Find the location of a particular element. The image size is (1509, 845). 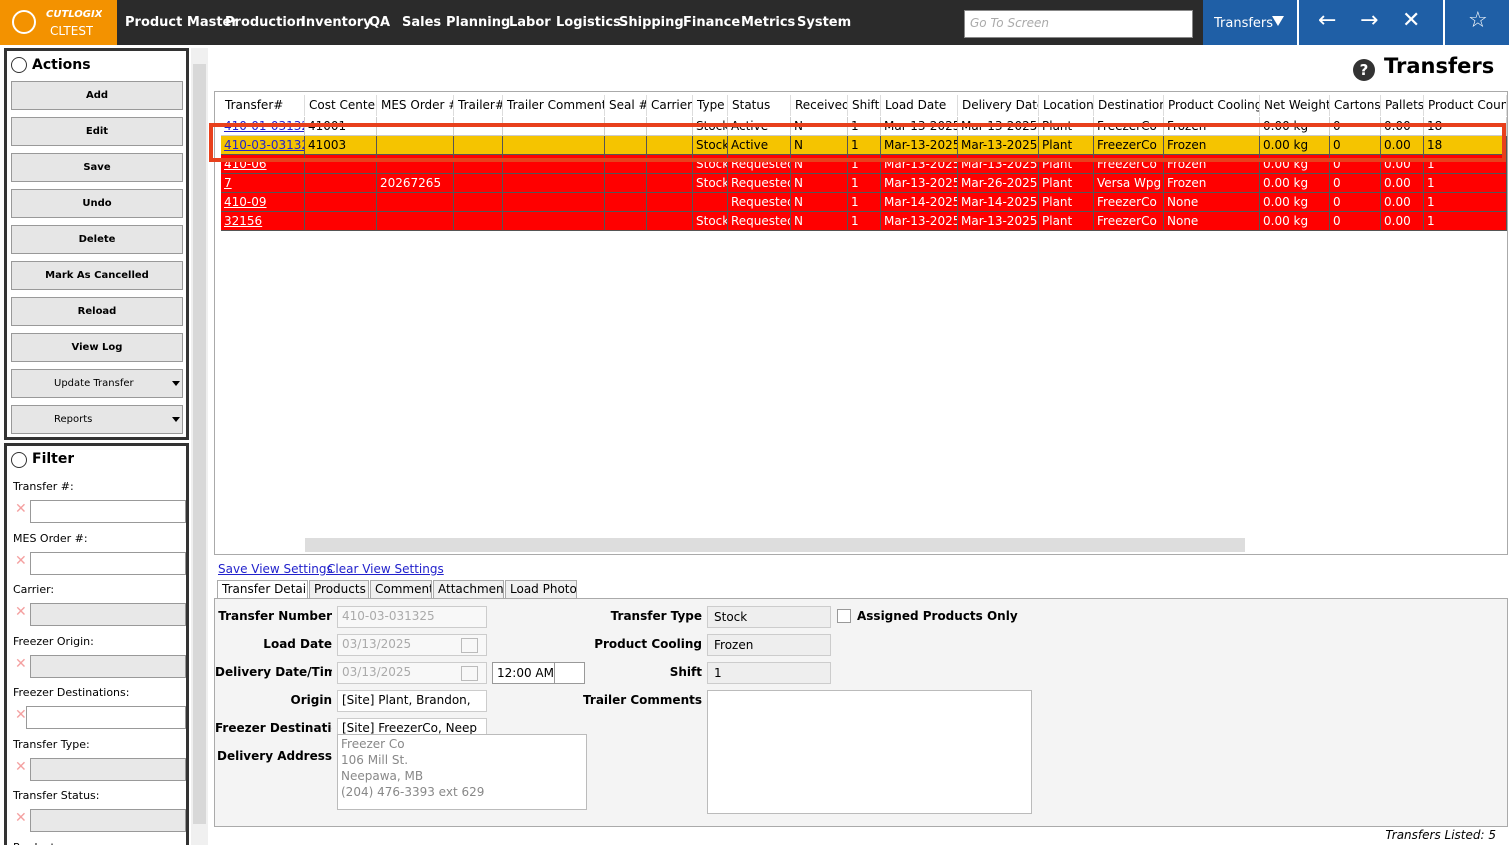

column-header: Product Count is located at coordinates (1465, 105).